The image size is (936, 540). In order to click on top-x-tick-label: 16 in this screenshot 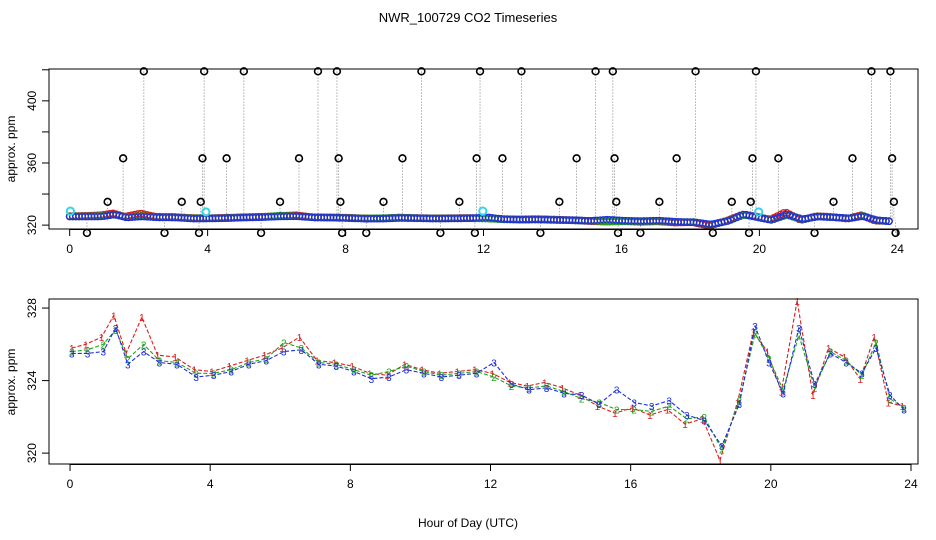, I will do `click(622, 249)`.